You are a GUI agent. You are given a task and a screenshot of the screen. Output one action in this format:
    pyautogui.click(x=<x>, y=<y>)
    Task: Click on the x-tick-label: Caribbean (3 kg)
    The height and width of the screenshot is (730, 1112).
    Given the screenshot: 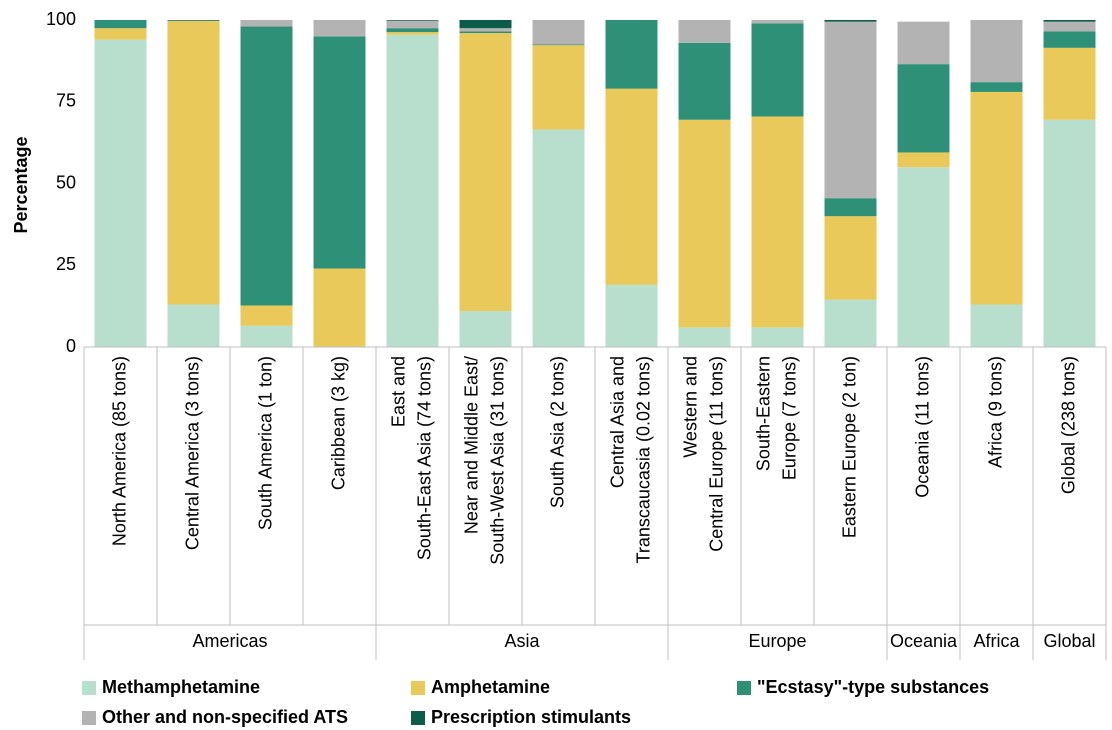 What is the action you would take?
    pyautogui.click(x=338, y=423)
    